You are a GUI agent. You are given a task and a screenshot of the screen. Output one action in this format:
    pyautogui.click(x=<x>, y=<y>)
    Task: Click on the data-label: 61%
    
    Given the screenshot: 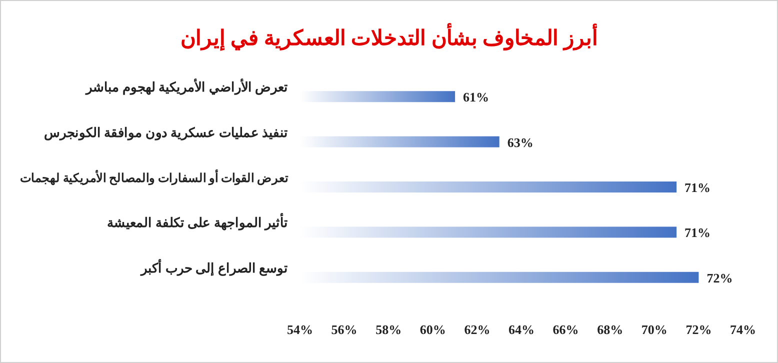 What is the action you would take?
    pyautogui.click(x=476, y=97)
    